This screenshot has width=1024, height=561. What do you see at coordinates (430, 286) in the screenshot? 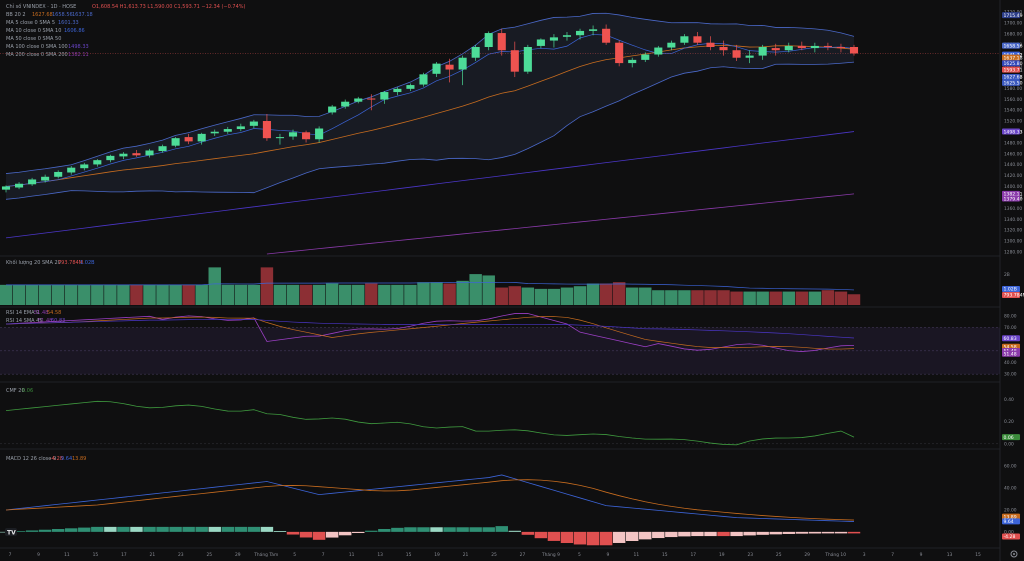
I see `volume-ma-line` at bounding box center [430, 286].